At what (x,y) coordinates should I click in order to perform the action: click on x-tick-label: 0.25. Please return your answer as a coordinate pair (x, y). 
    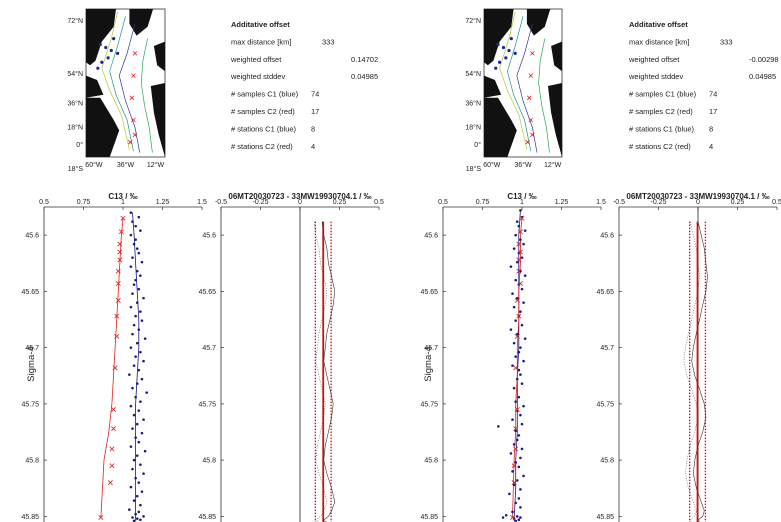
    Looking at the image, I should click on (340, 202).